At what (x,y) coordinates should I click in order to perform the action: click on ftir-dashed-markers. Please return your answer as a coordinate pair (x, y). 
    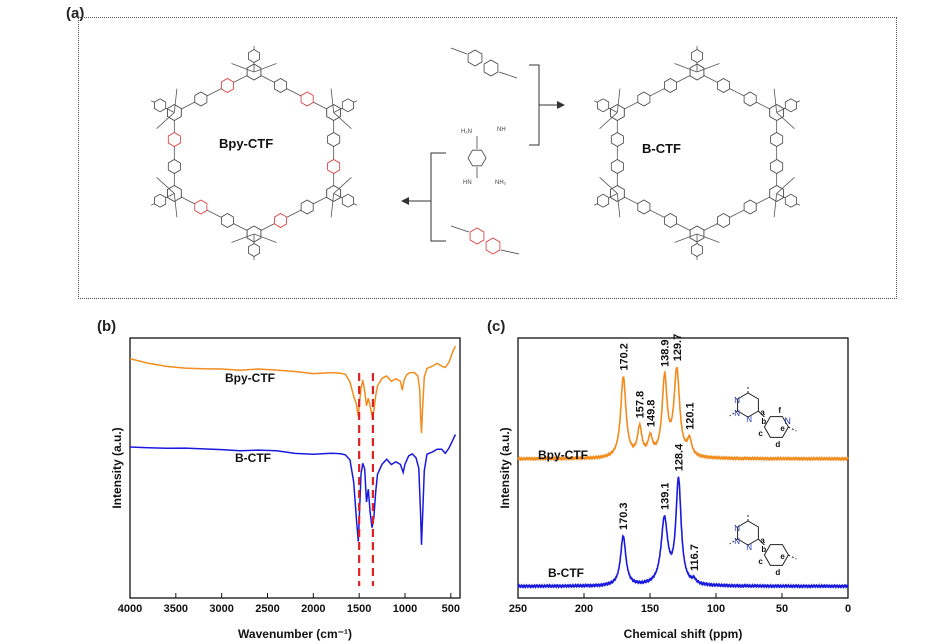
    Looking at the image, I should click on (366, 479).